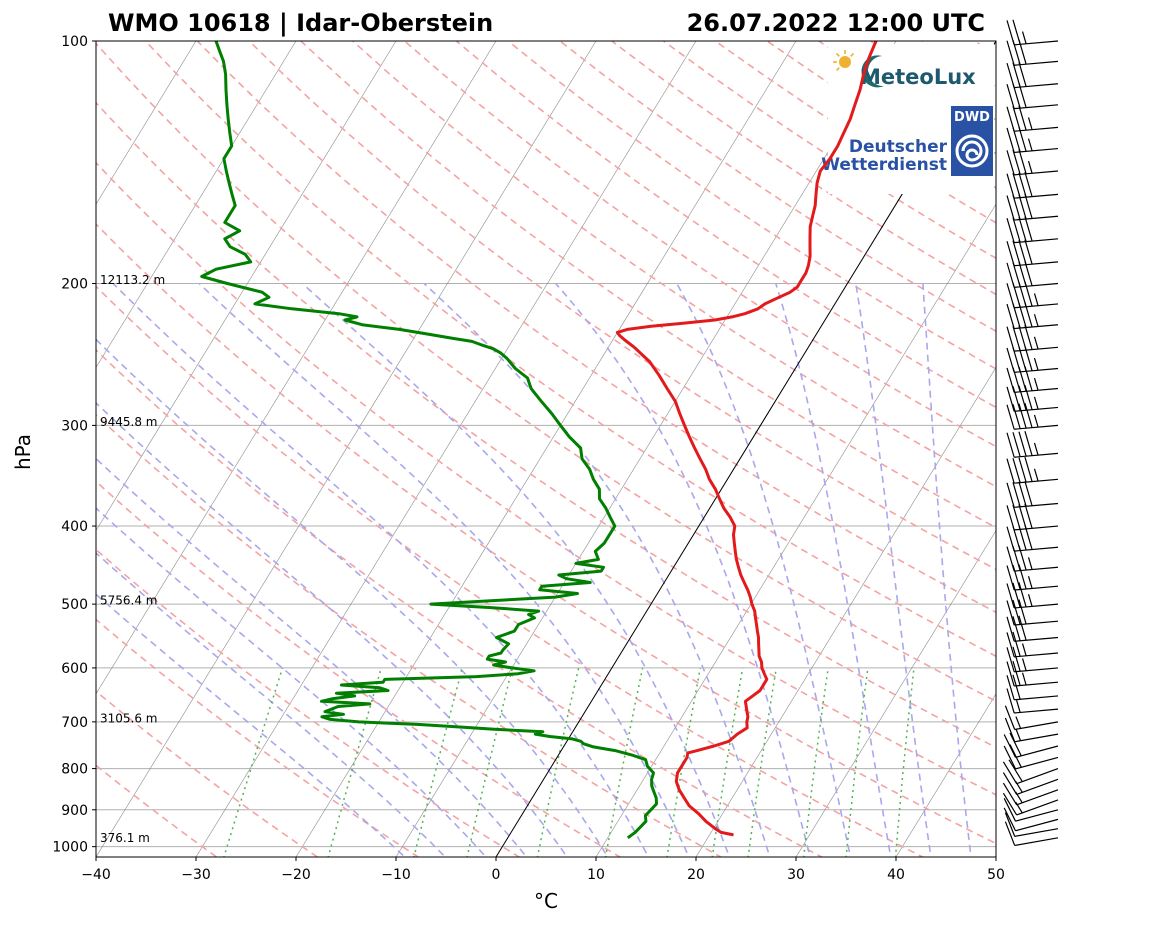 This screenshot has height=925, width=1160. I want to click on y-tick-label: 700, so click(74, 723).